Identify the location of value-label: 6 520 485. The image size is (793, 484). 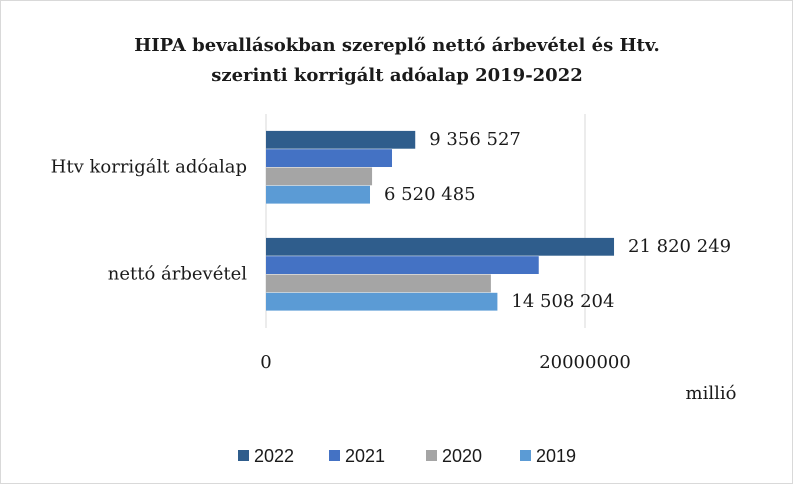
(430, 194).